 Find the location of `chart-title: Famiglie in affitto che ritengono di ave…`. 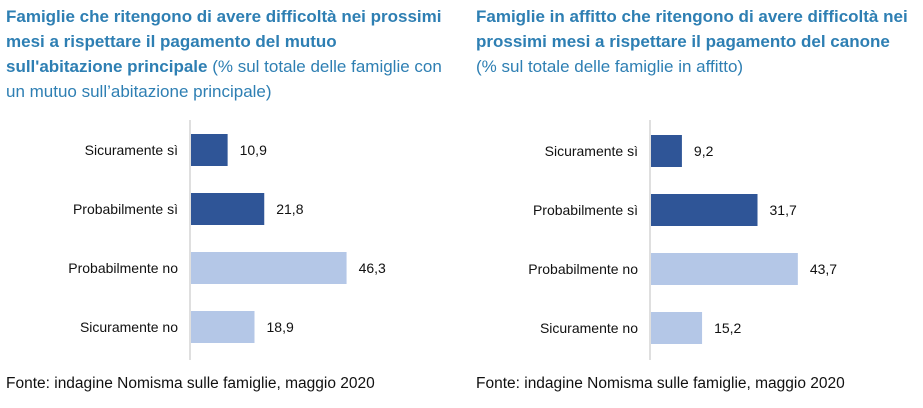

chart-title: Famiglie in affitto che ritengono di ave… is located at coordinates (694, 41).